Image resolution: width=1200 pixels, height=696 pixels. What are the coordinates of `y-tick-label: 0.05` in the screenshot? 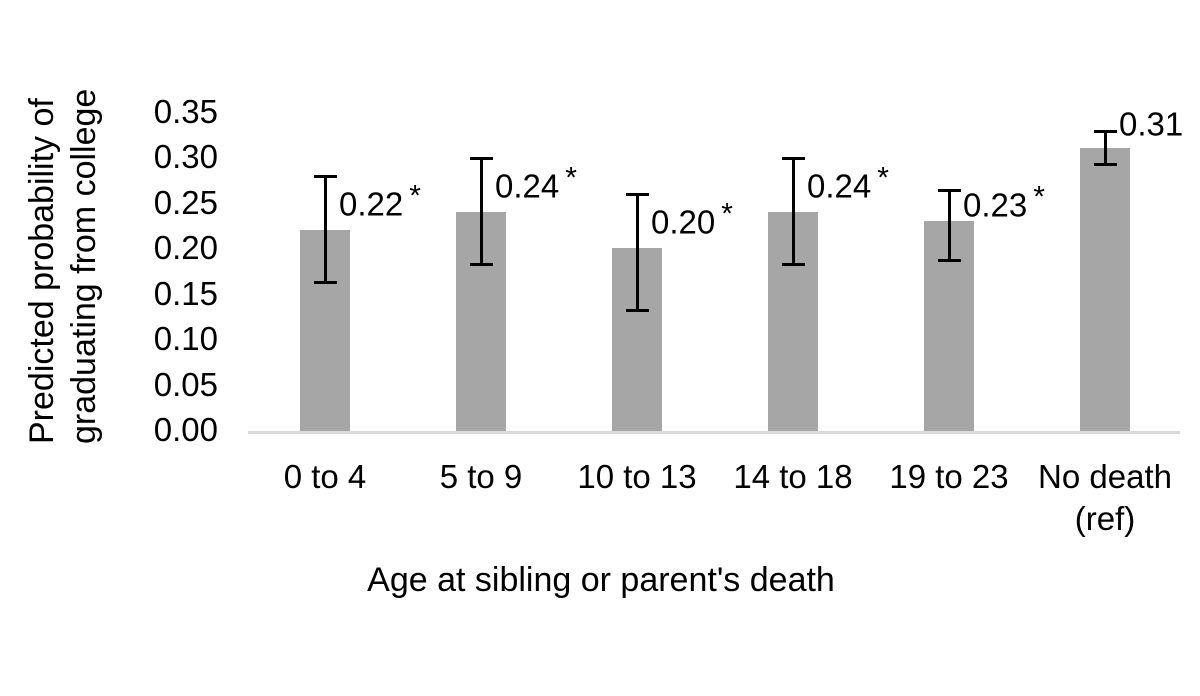 It's located at (185, 384).